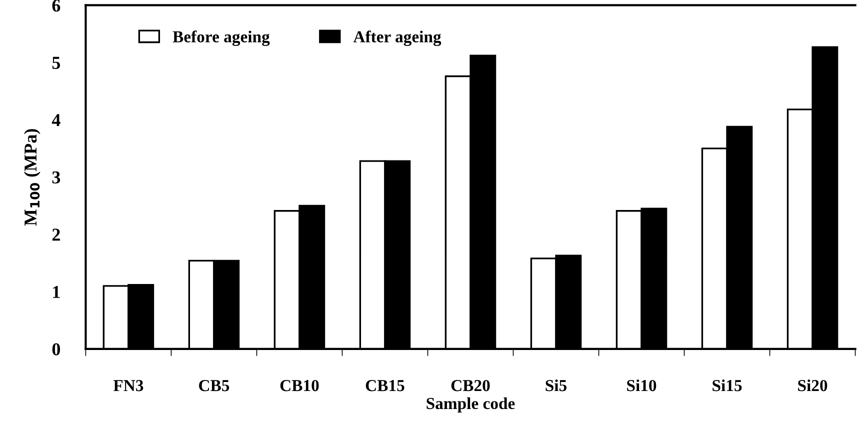 This screenshot has width=857, height=434. I want to click on y-tick-label: 5, so click(56, 62).